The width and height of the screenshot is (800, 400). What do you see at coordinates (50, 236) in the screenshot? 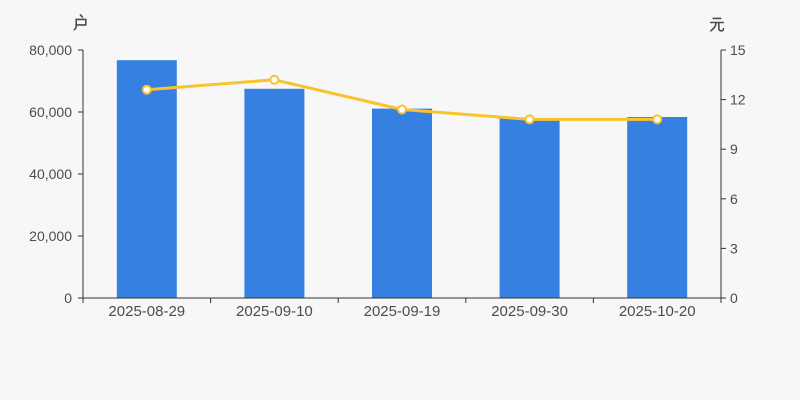
I see `left-axis-tick-label: 20,000` at bounding box center [50, 236].